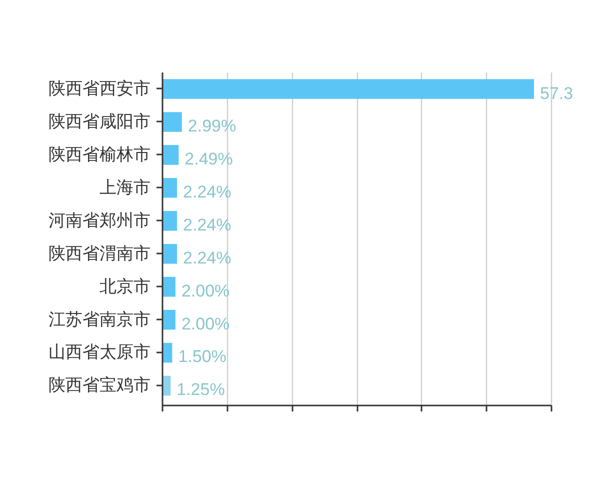  I want to click on y-tick-label: 北京市, so click(125, 286).